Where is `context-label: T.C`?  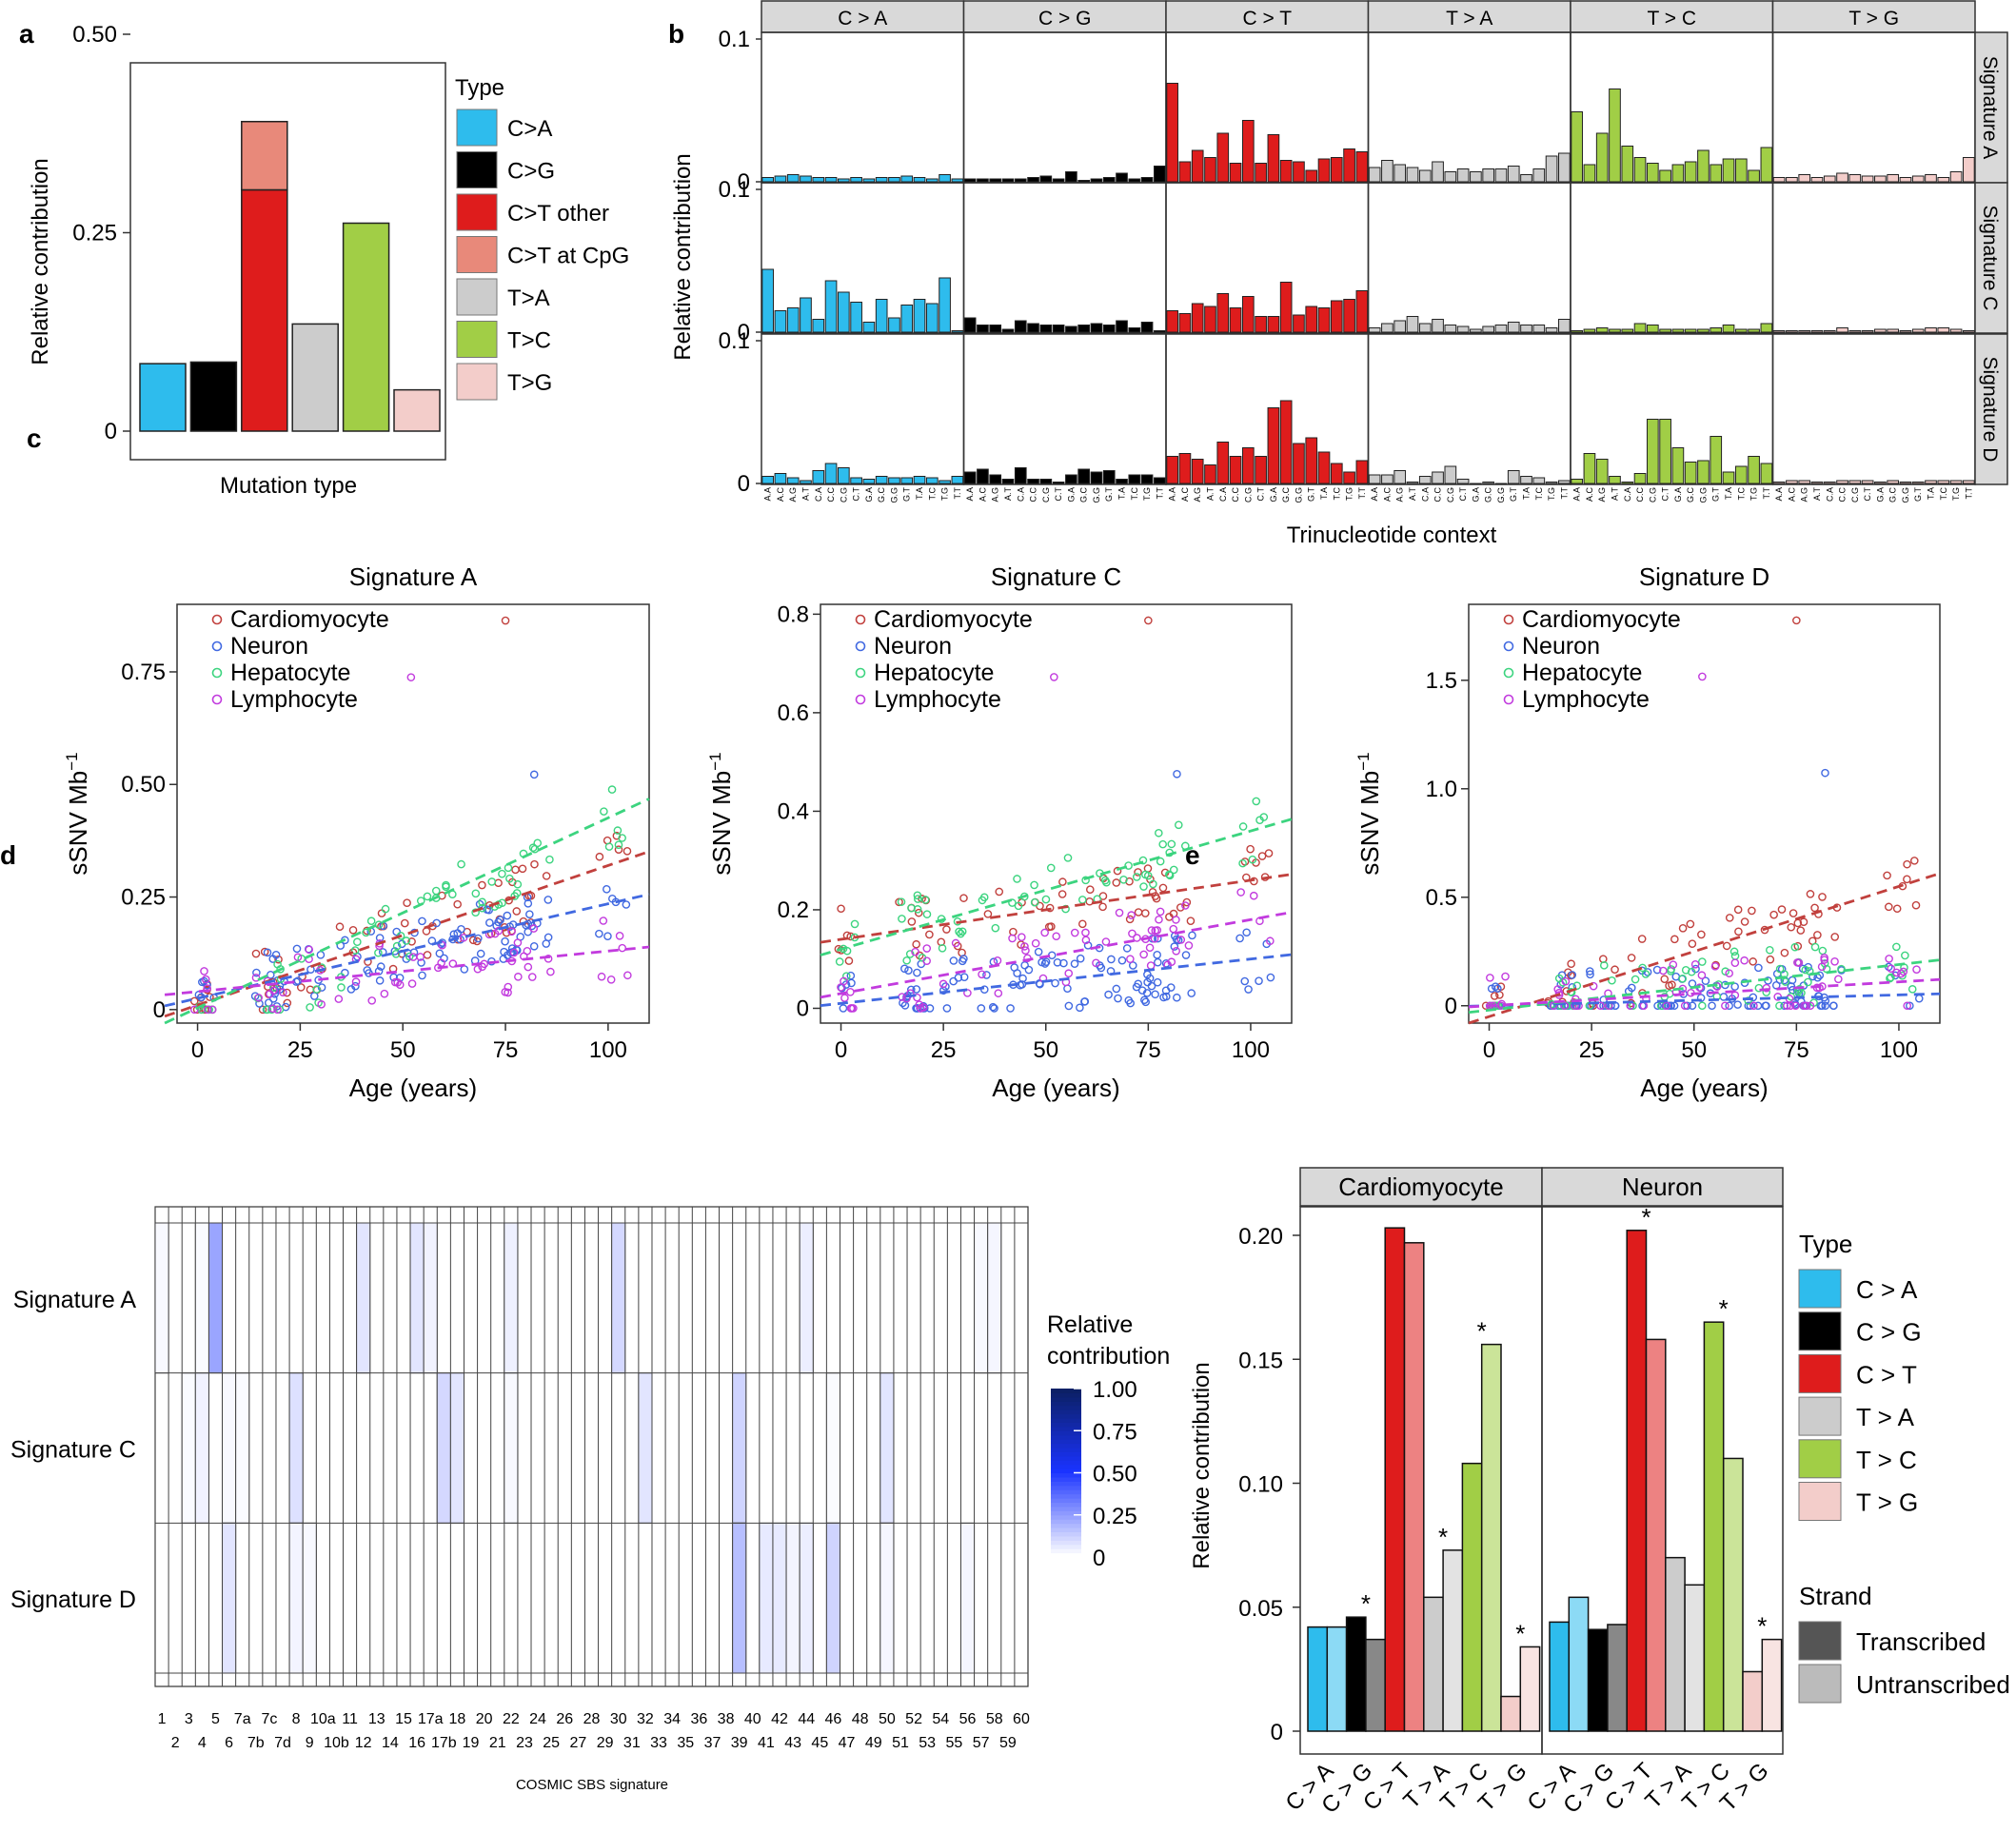 context-label: T.C is located at coordinates (1944, 493).